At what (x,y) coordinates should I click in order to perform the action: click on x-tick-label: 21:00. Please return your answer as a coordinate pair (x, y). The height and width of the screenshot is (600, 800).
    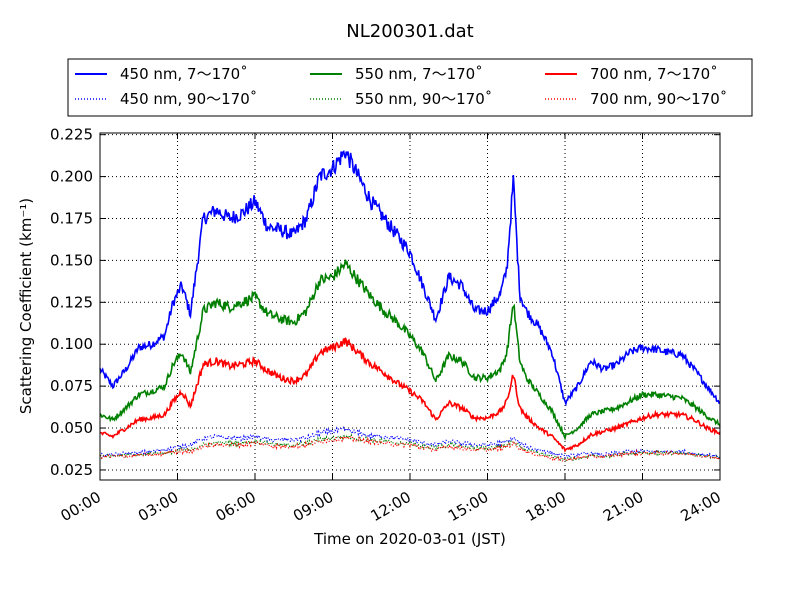
    Looking at the image, I should click on (623, 506).